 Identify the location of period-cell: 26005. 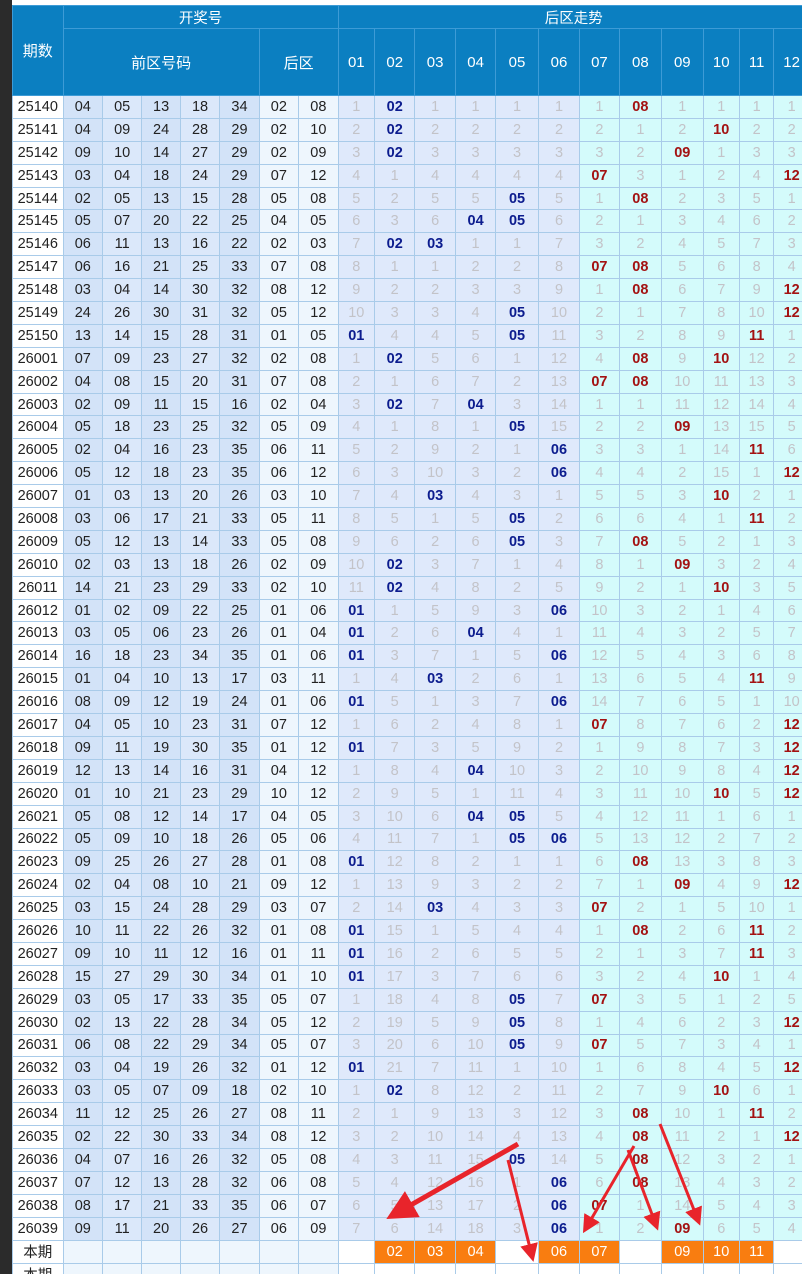
(38, 450).